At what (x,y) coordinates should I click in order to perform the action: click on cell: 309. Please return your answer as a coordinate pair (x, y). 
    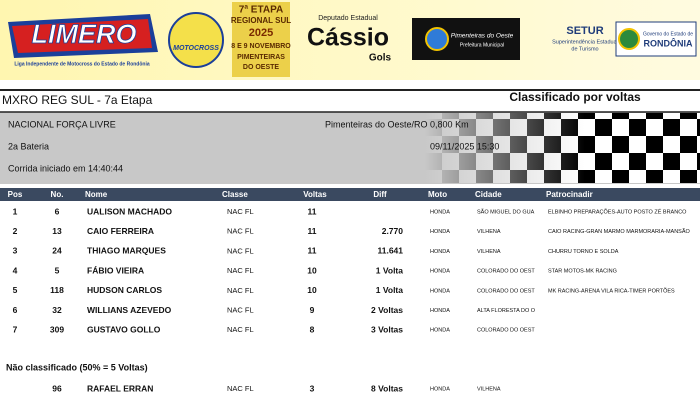
    Looking at the image, I should click on (57, 329).